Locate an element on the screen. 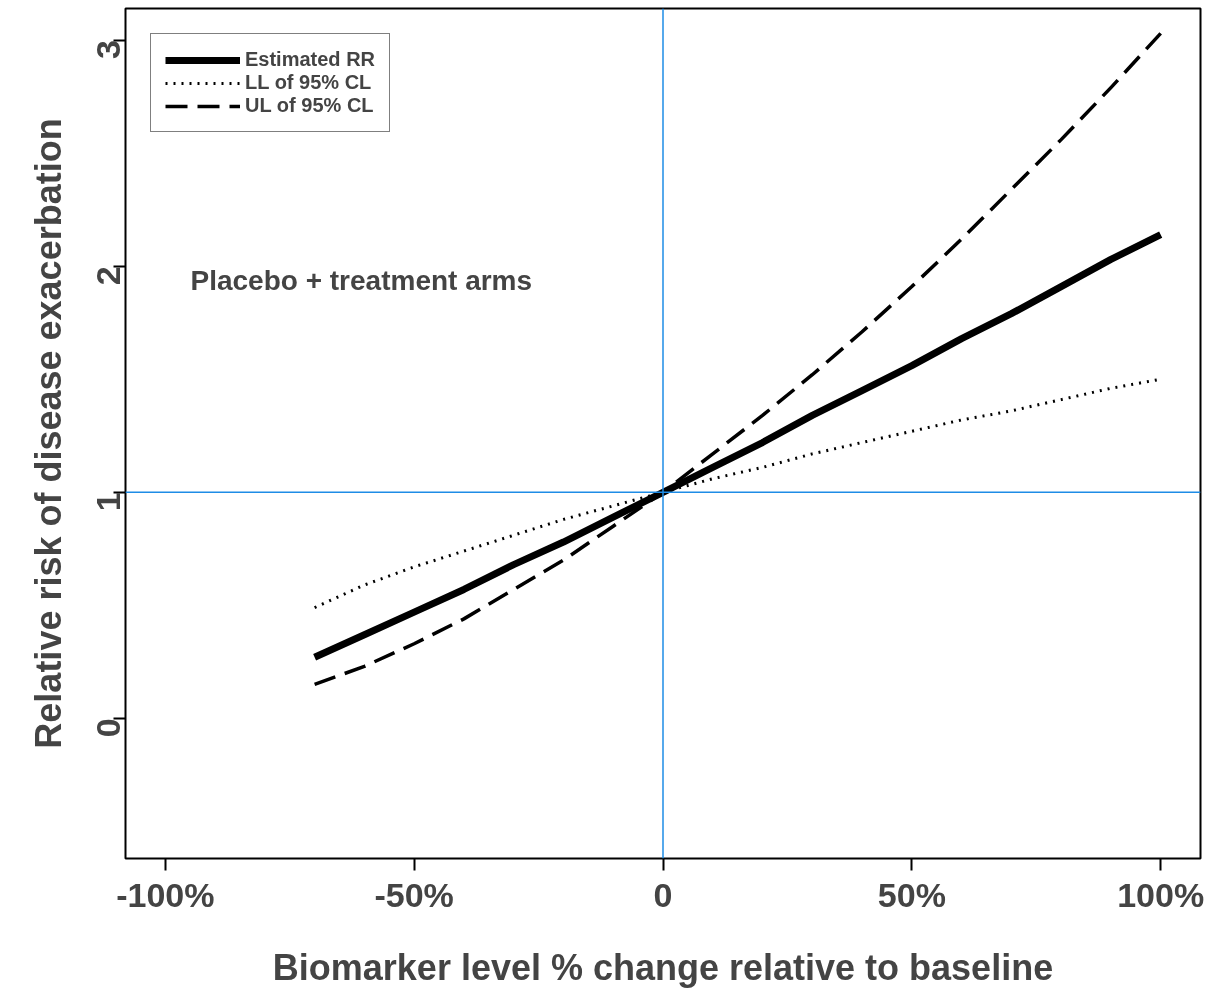  y-tick-label: 2 is located at coordinates (108, 276).